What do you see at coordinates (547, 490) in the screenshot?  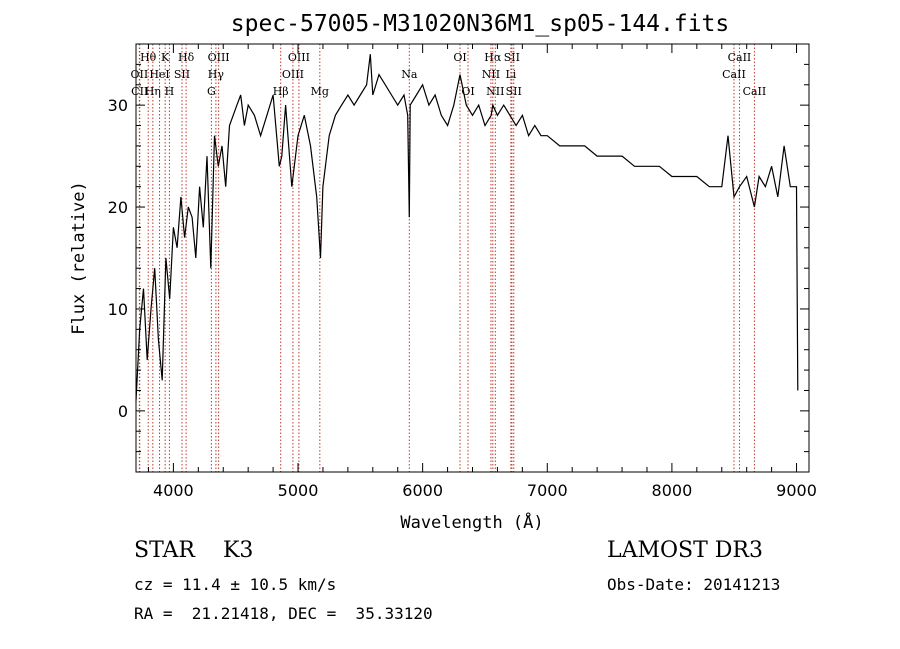 I see `x-tick-label: 7000` at bounding box center [547, 490].